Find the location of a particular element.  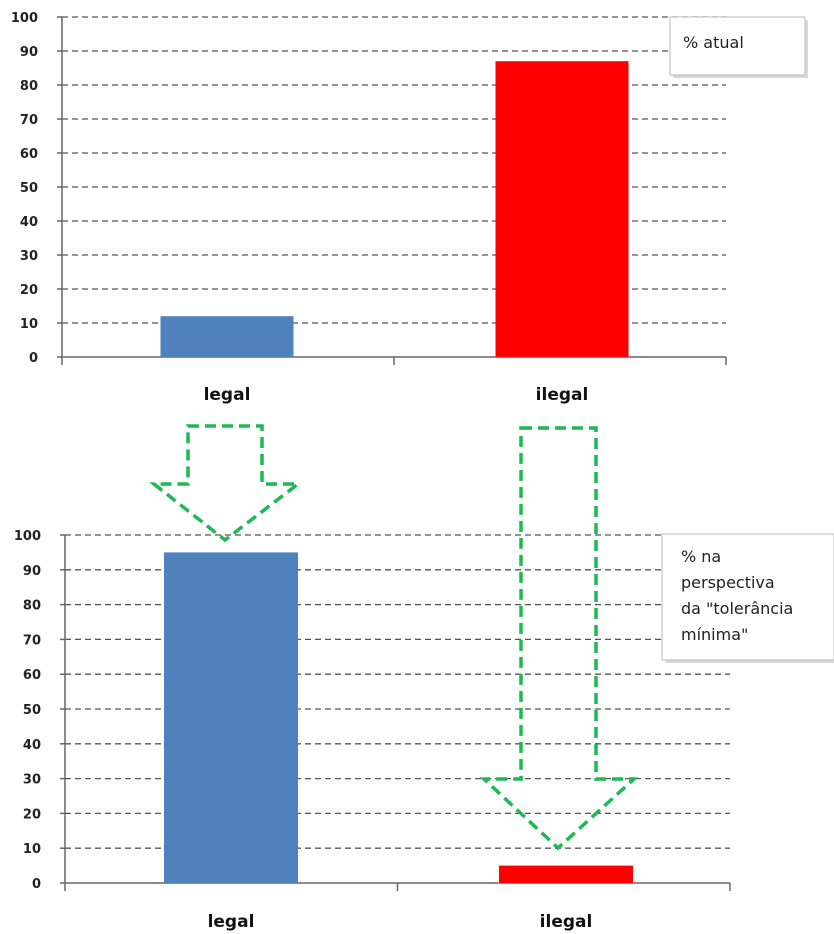

legend-text: da "tolerância is located at coordinates (737, 608).